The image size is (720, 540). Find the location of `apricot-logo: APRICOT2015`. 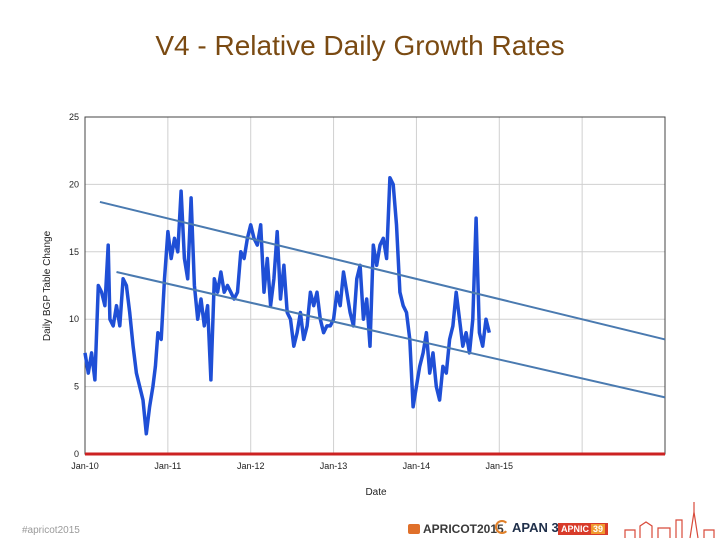

apricot-logo: APRICOT2015 is located at coordinates (456, 529).